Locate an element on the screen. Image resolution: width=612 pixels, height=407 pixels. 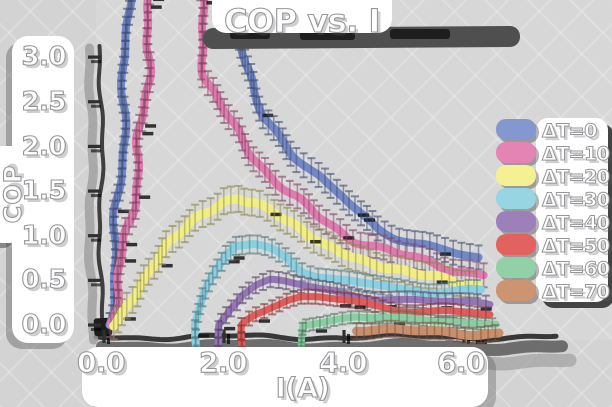
chart-title: COP vs. I is located at coordinates (301, 20).